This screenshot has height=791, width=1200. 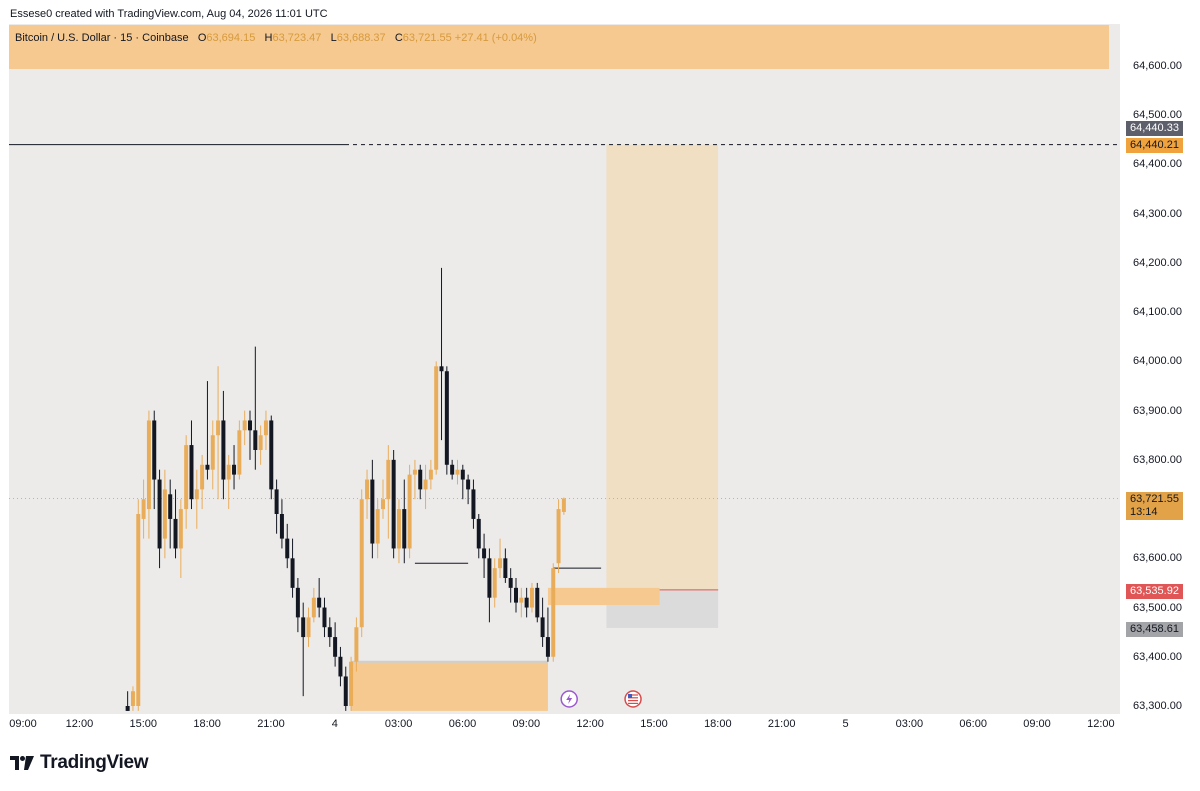 I want to click on legend-change: +27.41 (+0.04%), so click(x=495, y=38).